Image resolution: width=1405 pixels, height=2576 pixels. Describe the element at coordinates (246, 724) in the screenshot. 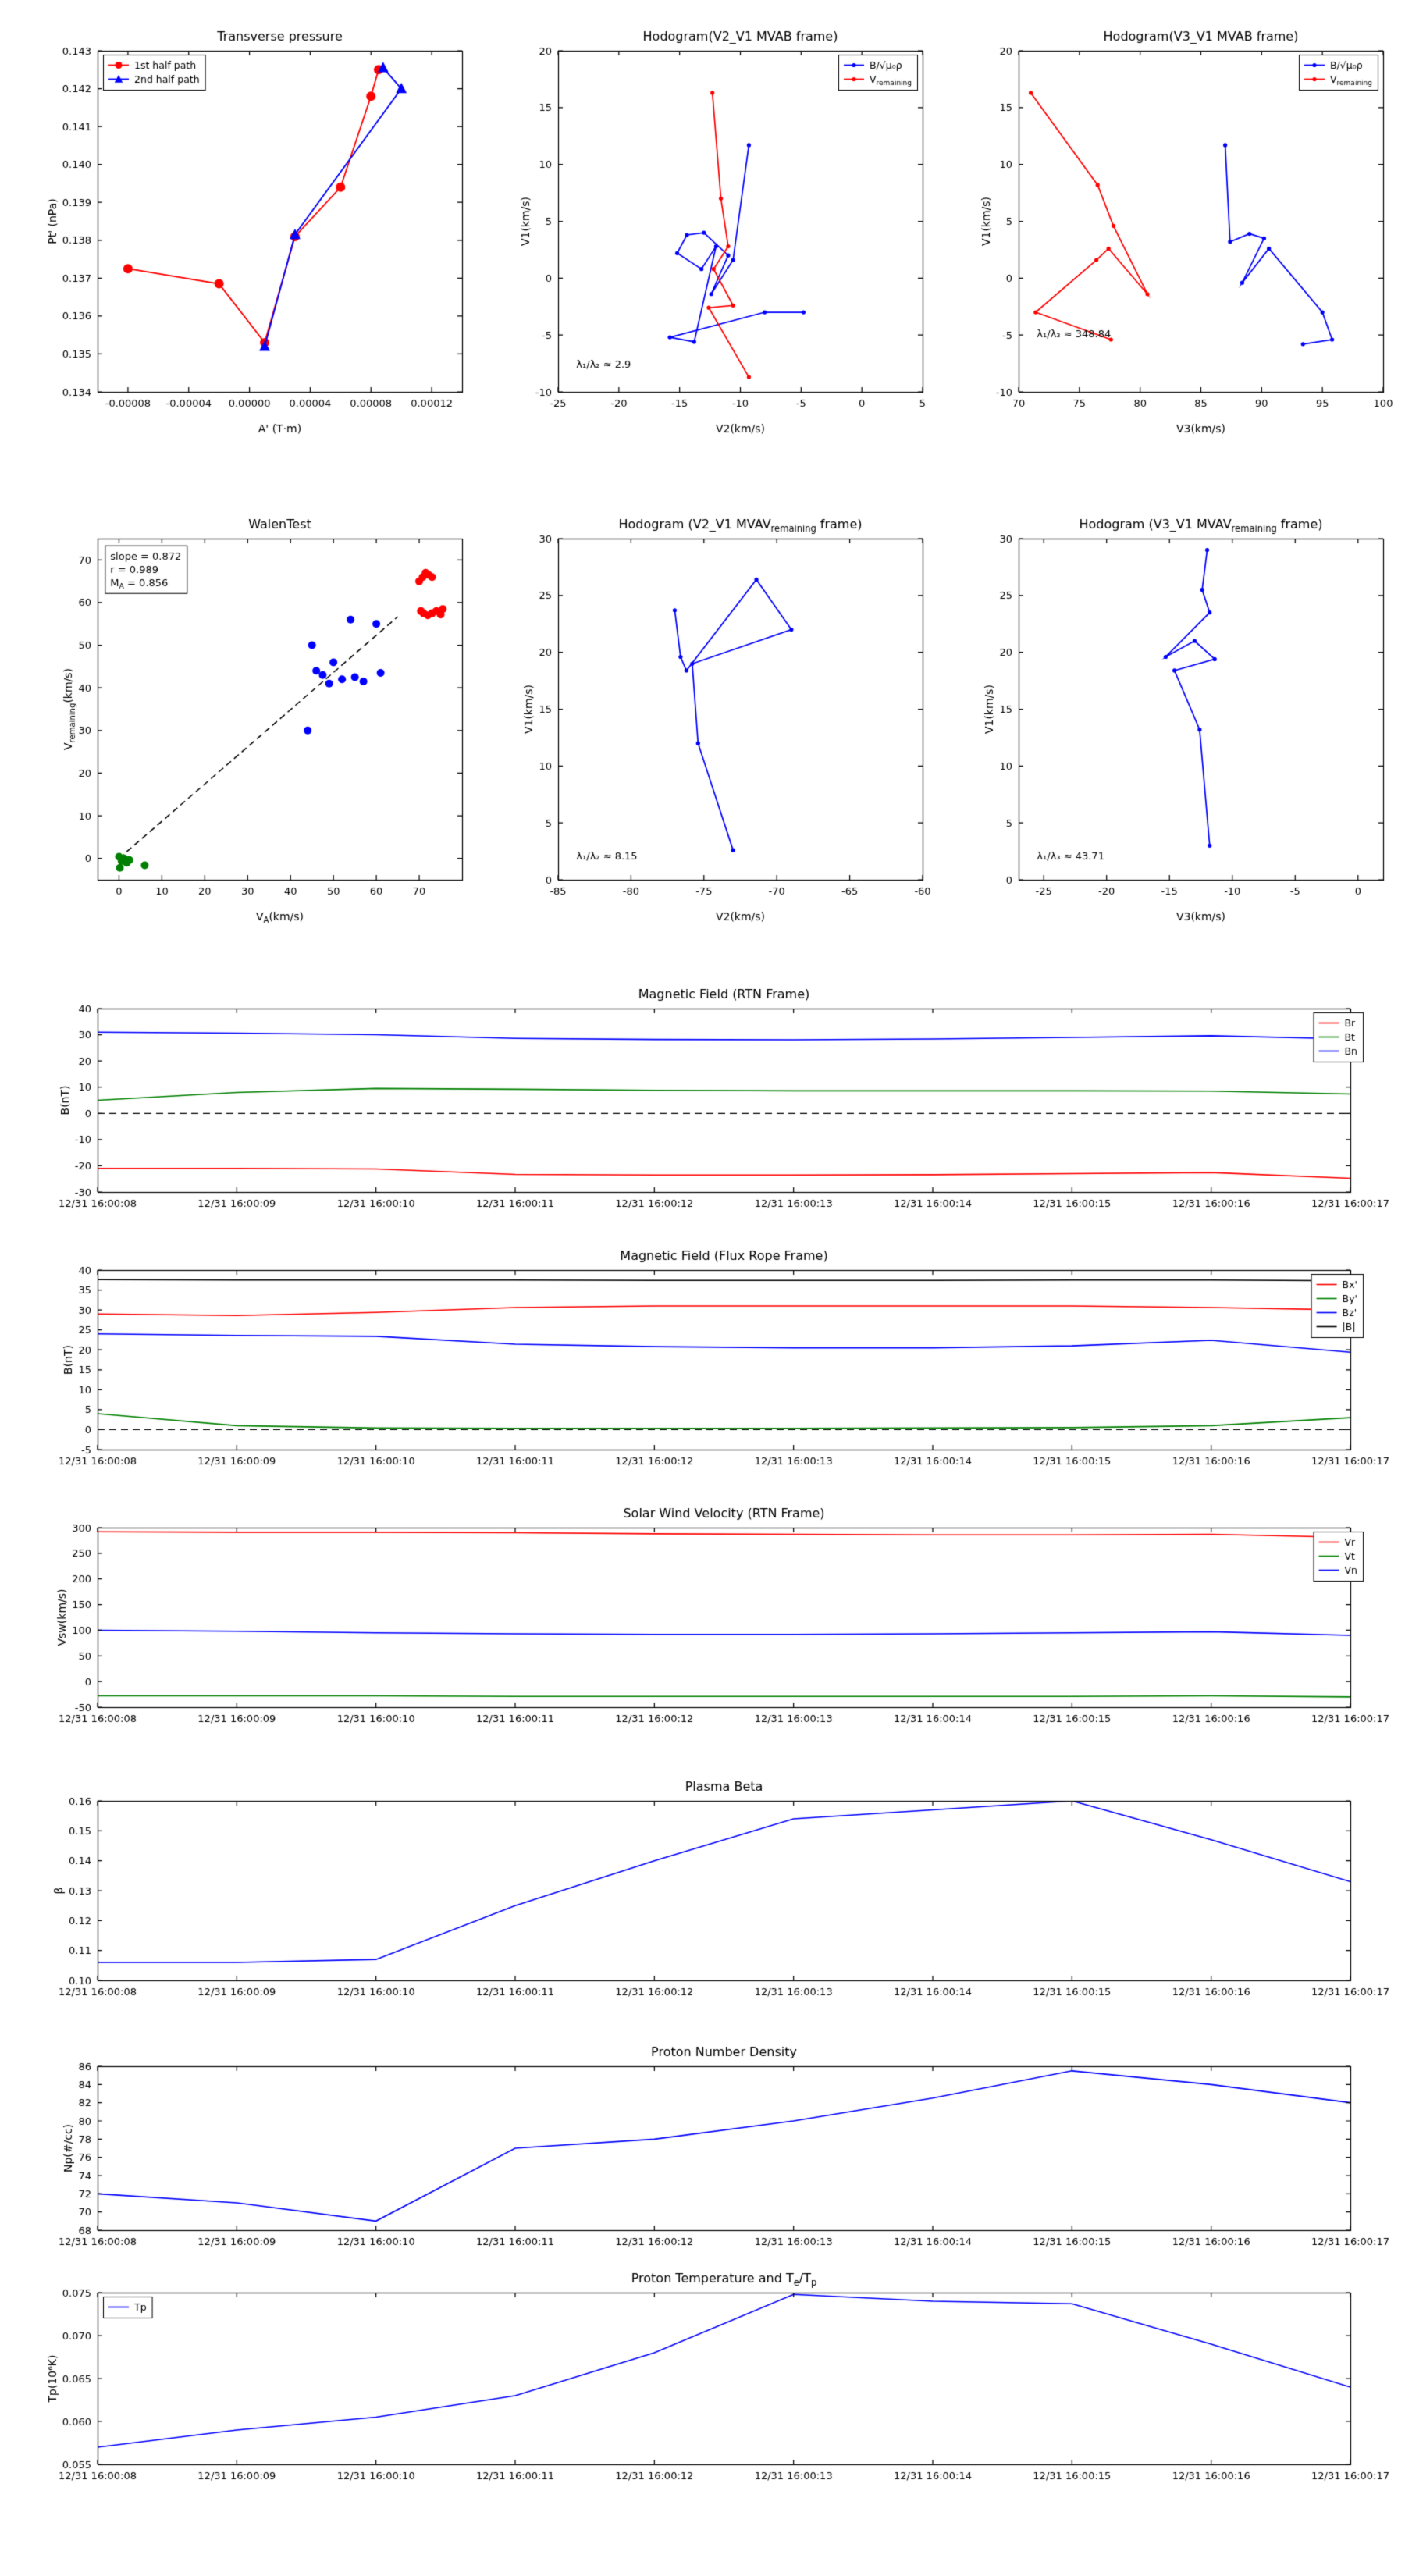

I see `walen-test-chart` at that location.